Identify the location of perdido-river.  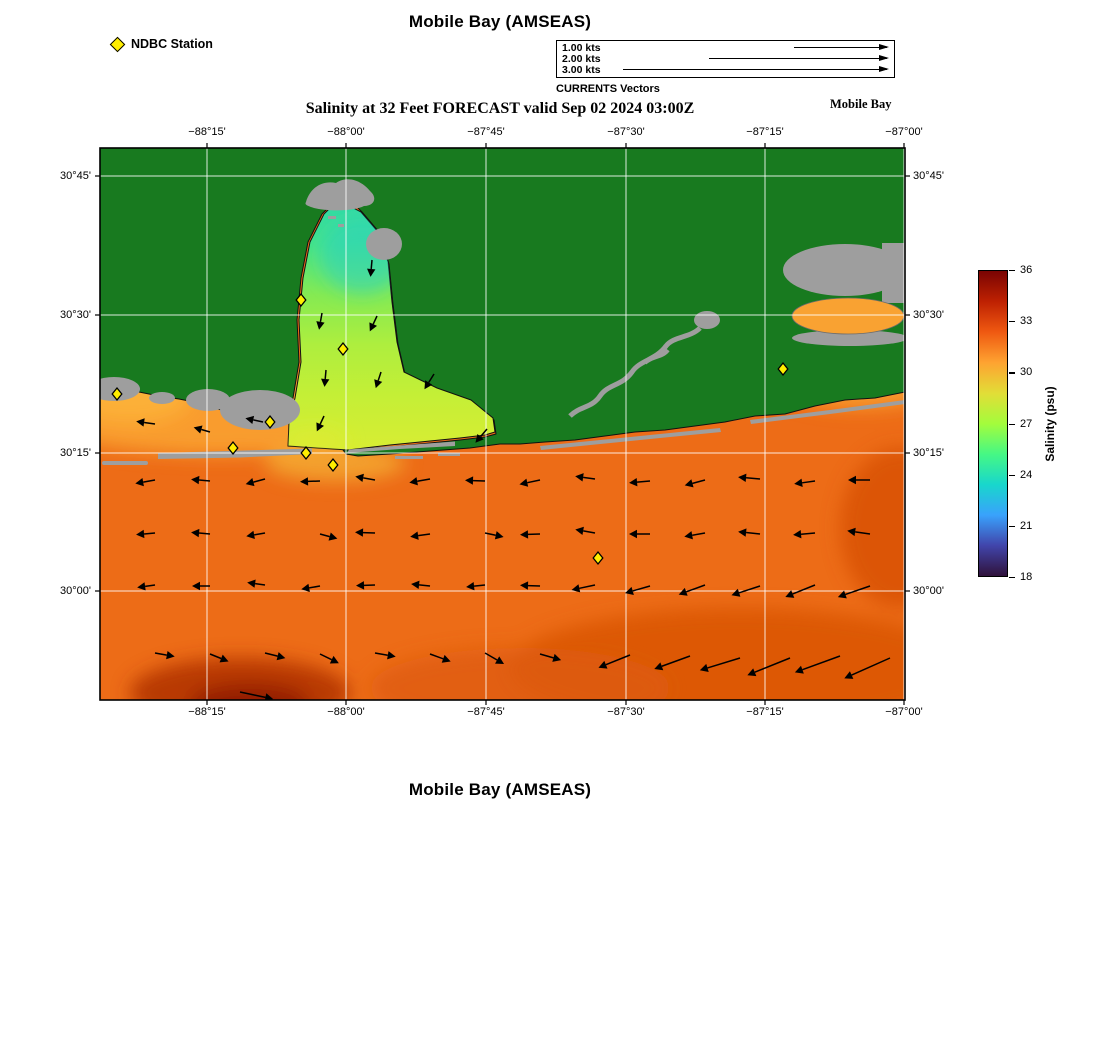
(635, 372).